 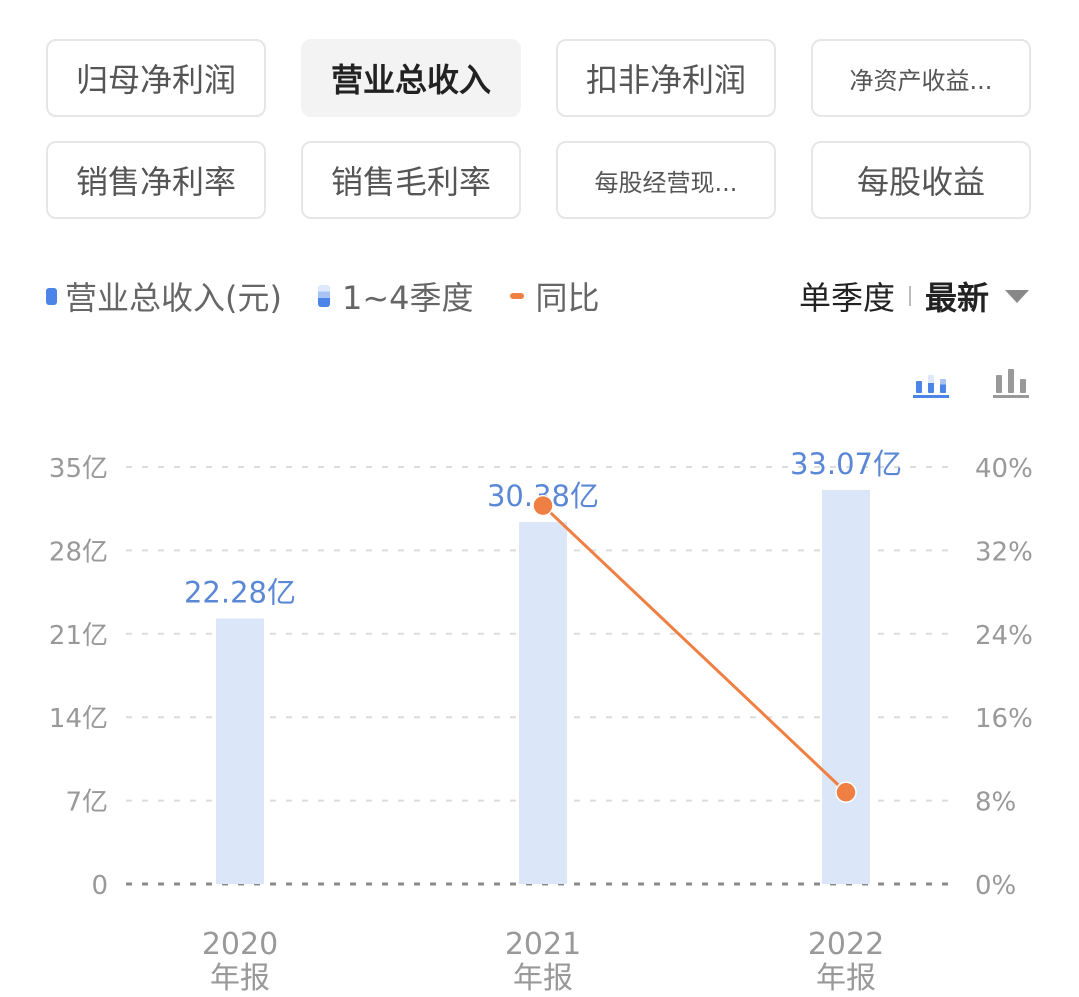 I want to click on legend-revenue-swatch-icon, so click(x=51, y=296).